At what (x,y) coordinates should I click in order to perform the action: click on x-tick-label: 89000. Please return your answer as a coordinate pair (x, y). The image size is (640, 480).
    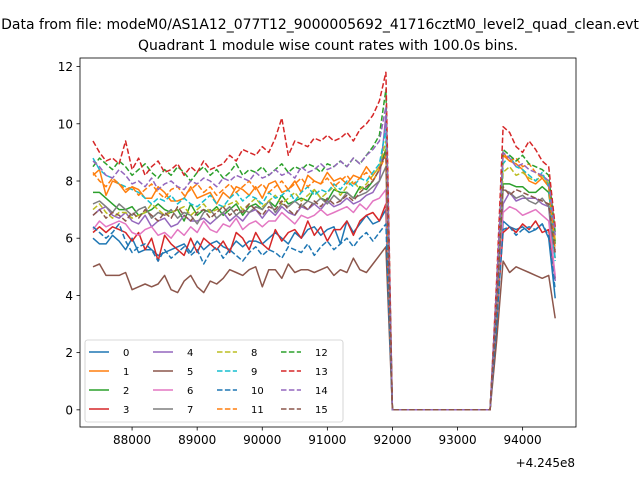
    Looking at the image, I should click on (197, 440).